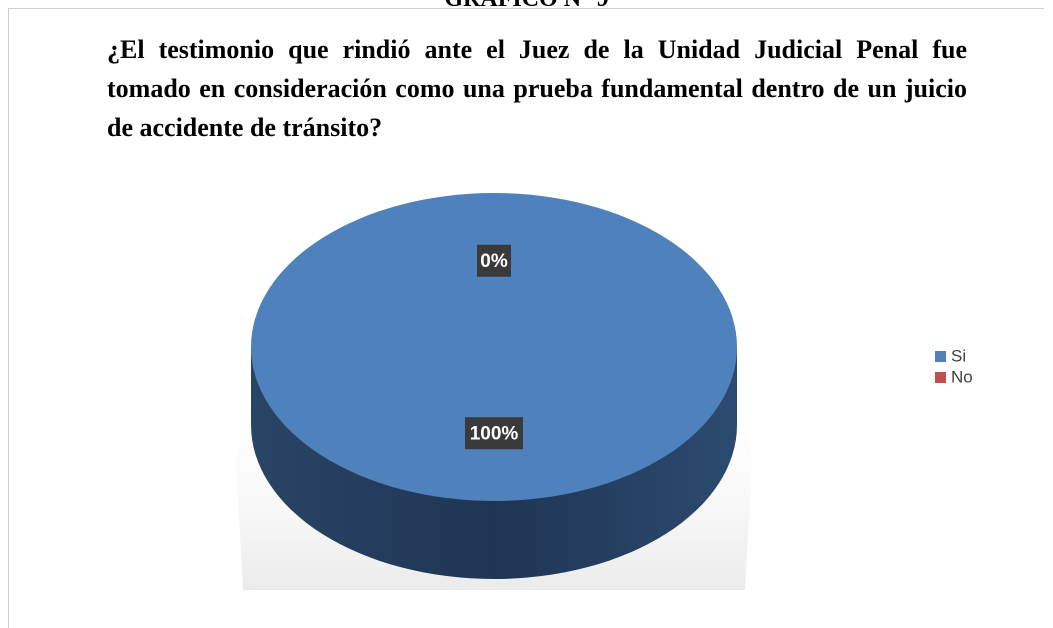  I want to click on data-label: 0%, so click(494, 261).